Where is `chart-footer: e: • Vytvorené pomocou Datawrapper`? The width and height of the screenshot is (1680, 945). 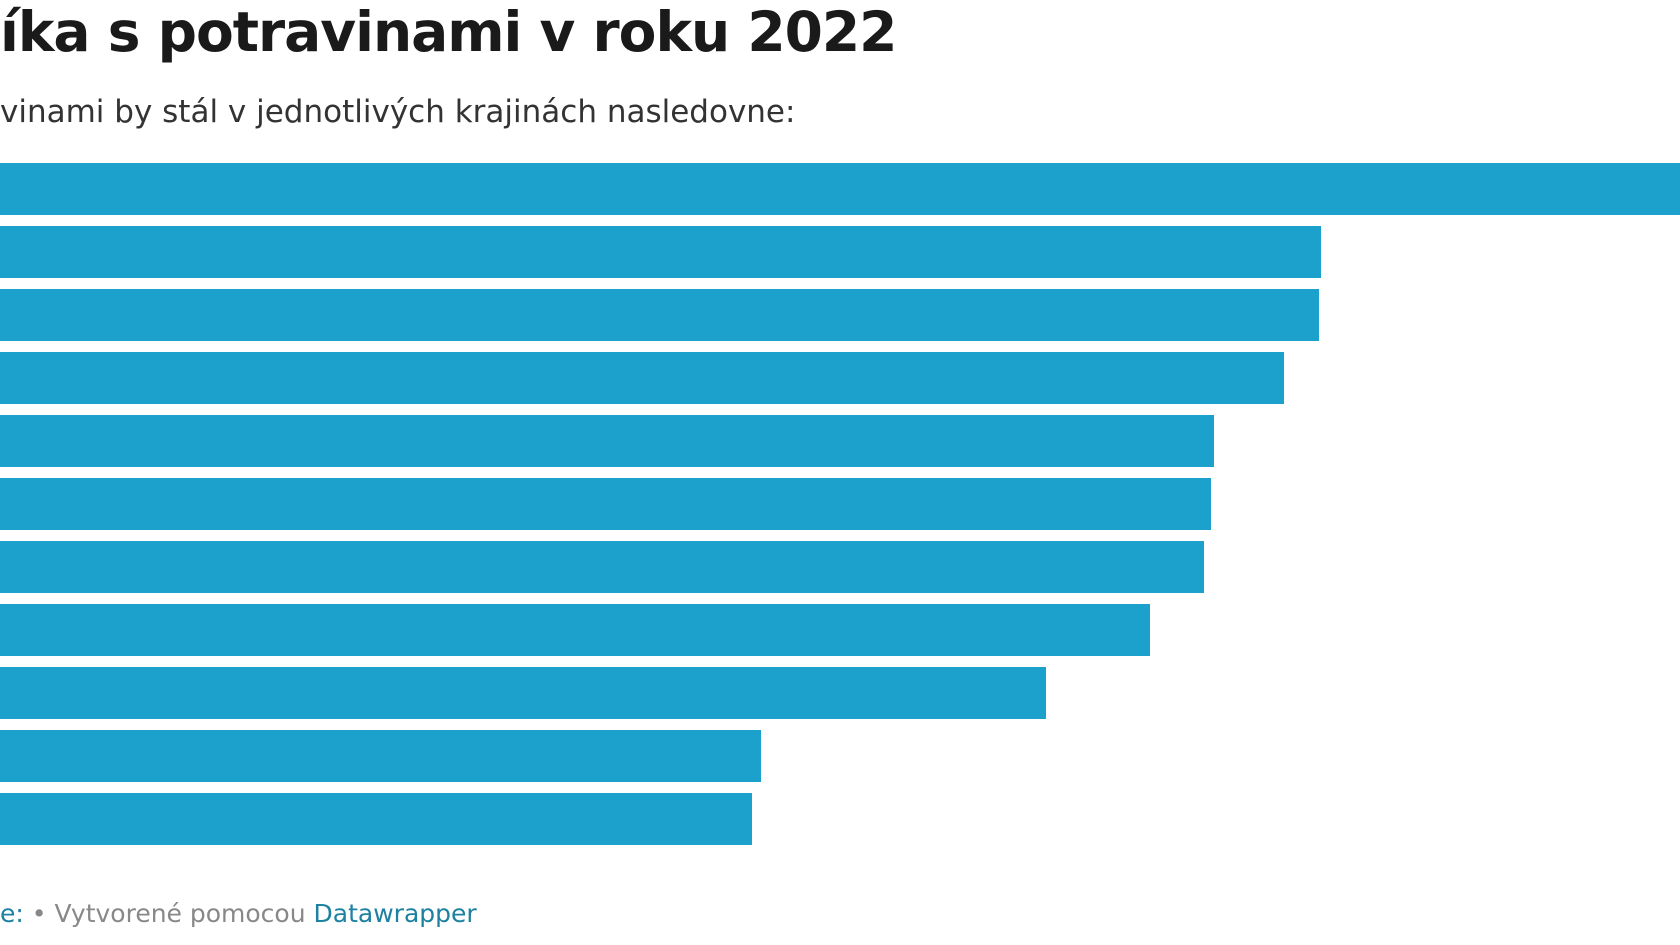 chart-footer: e: • Vytvorené pomocou Datawrapper is located at coordinates (238, 914).